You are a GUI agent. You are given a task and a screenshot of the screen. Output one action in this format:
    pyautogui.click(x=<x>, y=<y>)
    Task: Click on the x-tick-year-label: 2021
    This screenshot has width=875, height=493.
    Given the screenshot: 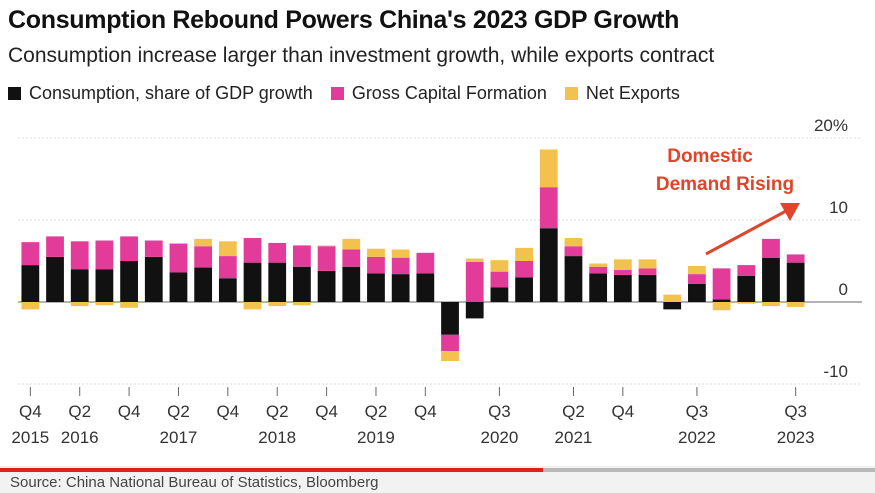 What is the action you would take?
    pyautogui.click(x=574, y=437)
    